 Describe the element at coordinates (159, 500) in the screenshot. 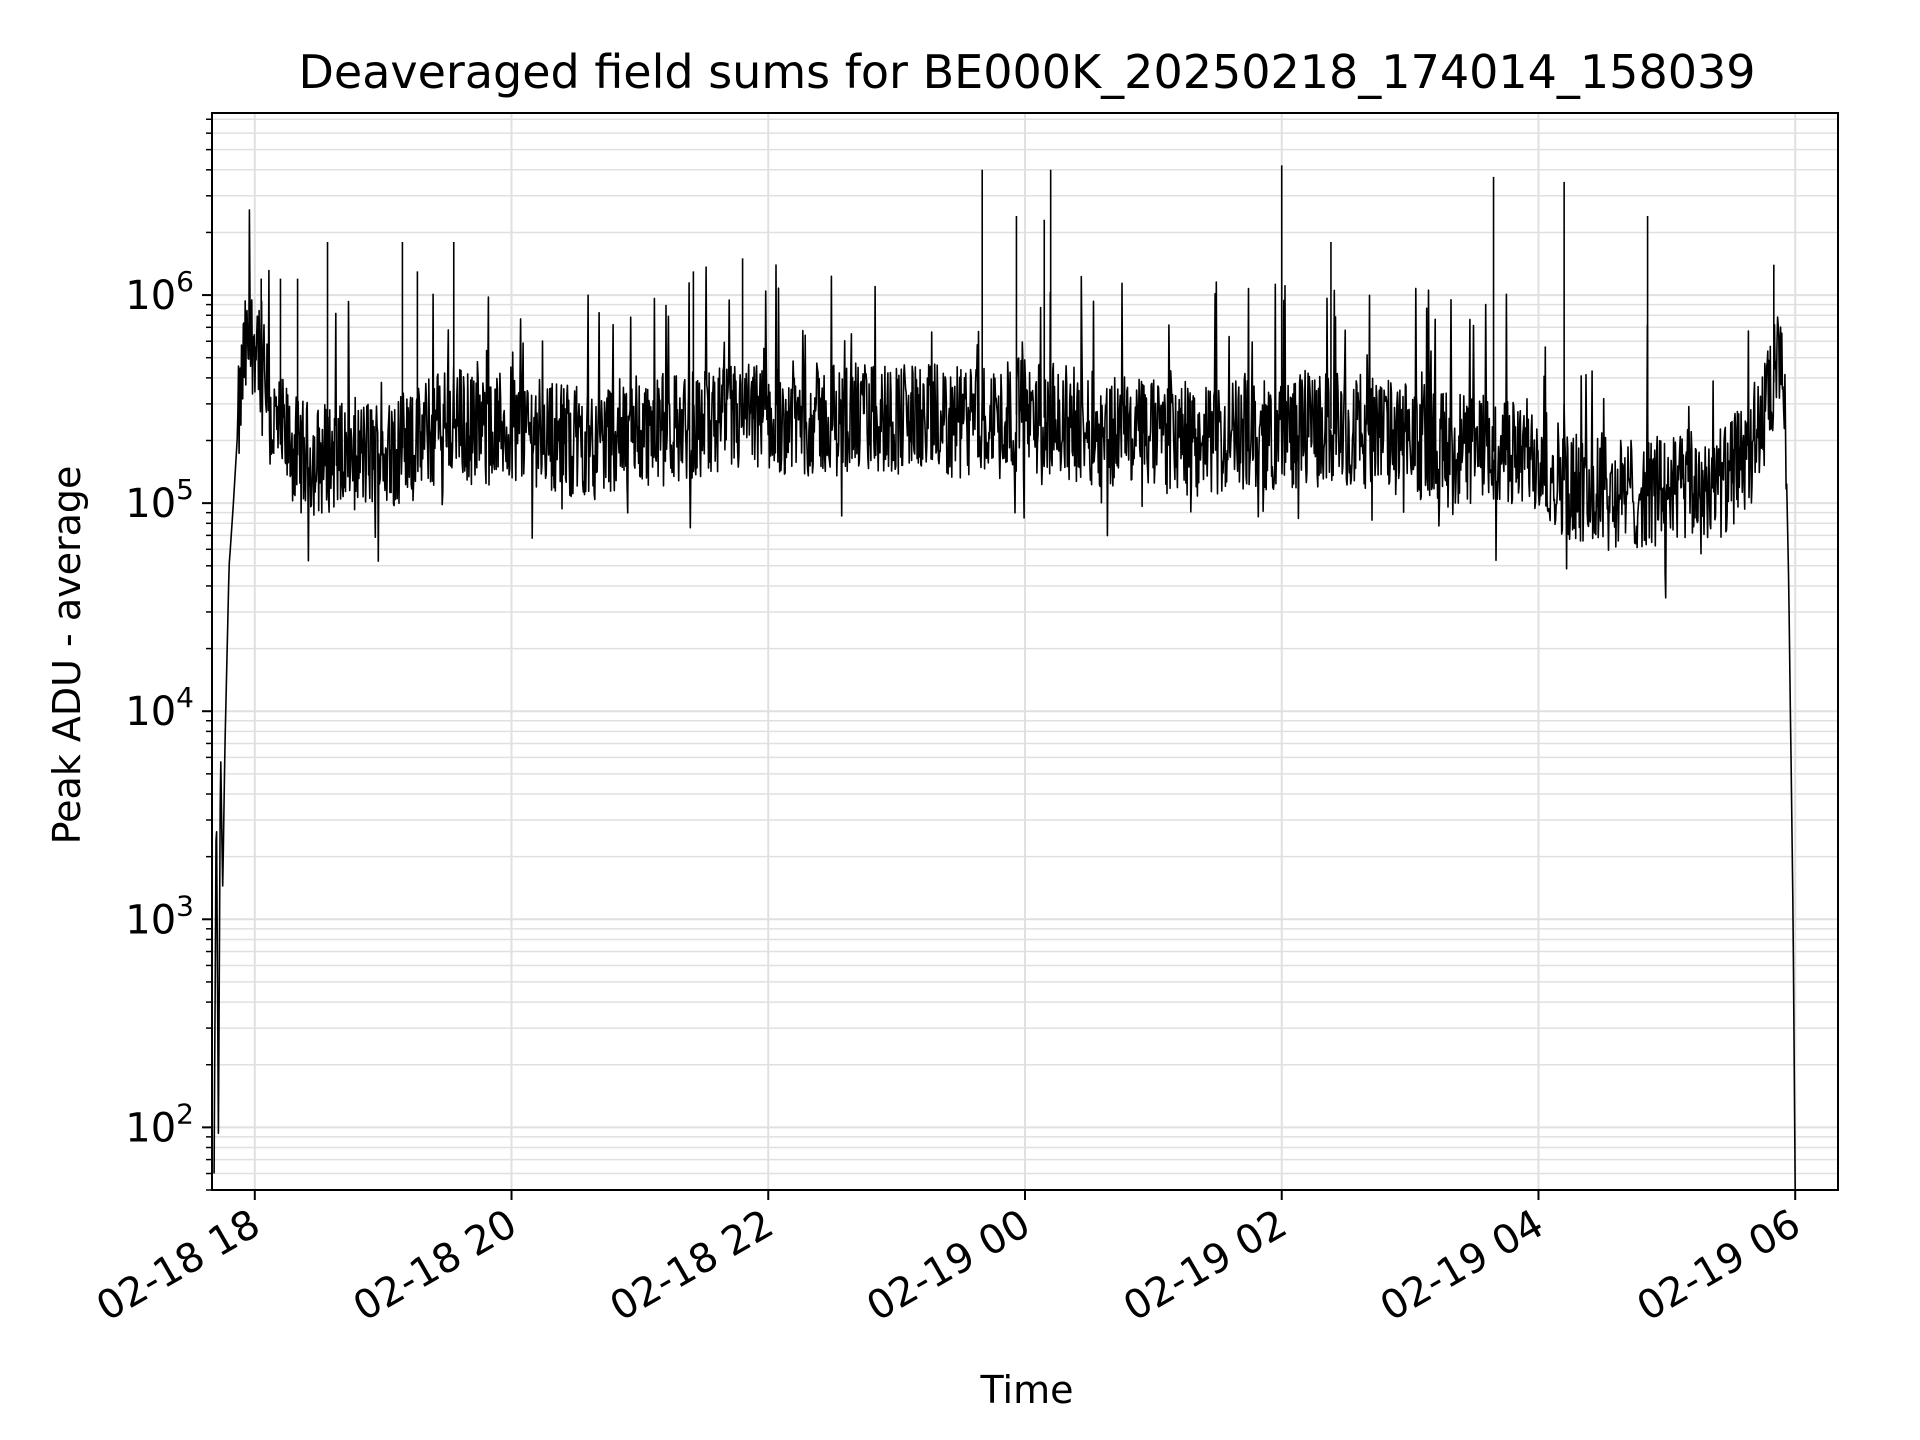

I see `y-tick-label: 10⁵` at that location.